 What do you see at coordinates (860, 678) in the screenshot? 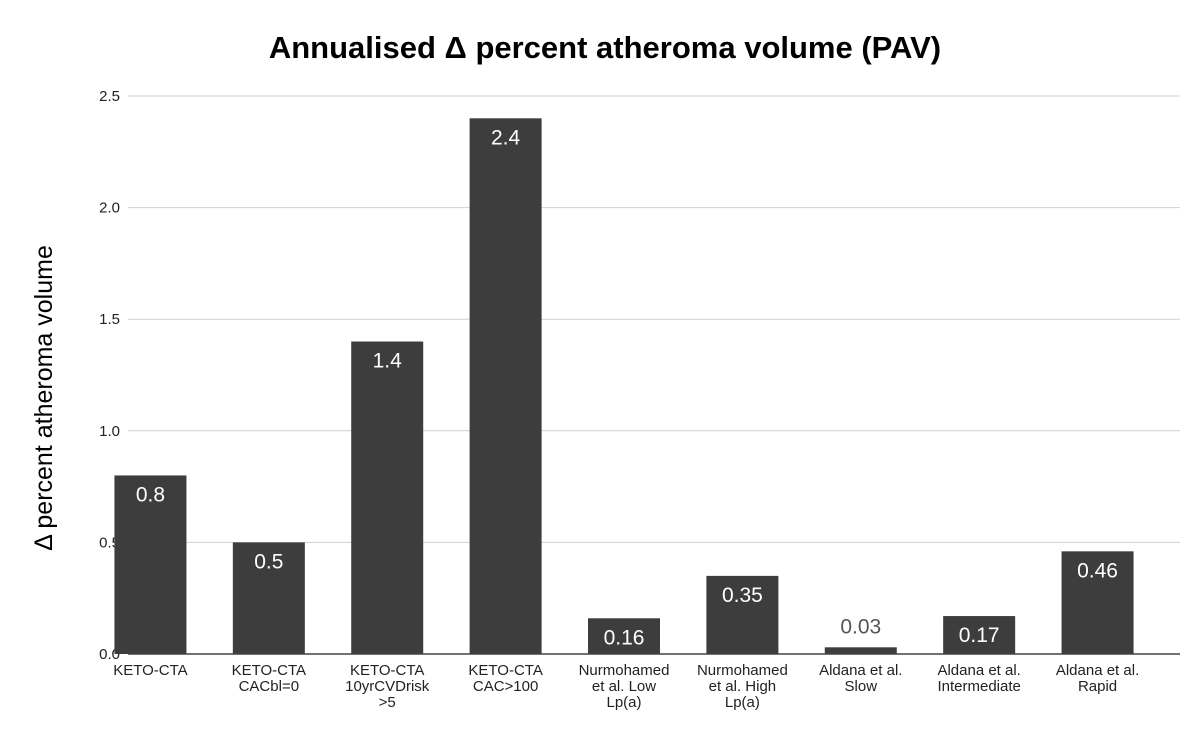
I see `x-tick-label: Aldana et al. Slow` at bounding box center [860, 678].